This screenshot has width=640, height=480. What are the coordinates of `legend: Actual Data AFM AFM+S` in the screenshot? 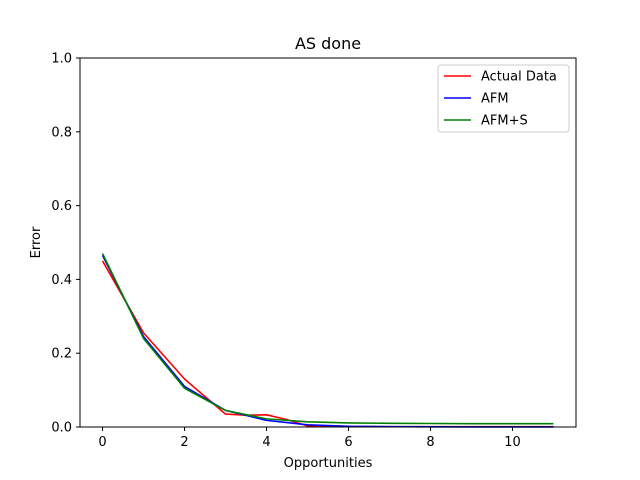 It's located at (503, 98).